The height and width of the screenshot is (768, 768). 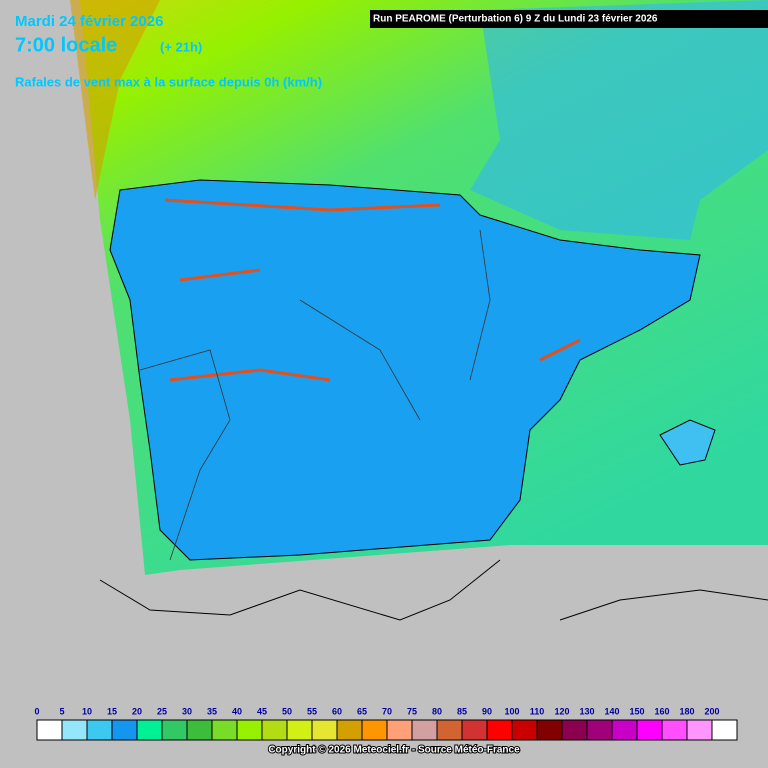 I want to click on legend-label: 25, so click(x=162, y=711).